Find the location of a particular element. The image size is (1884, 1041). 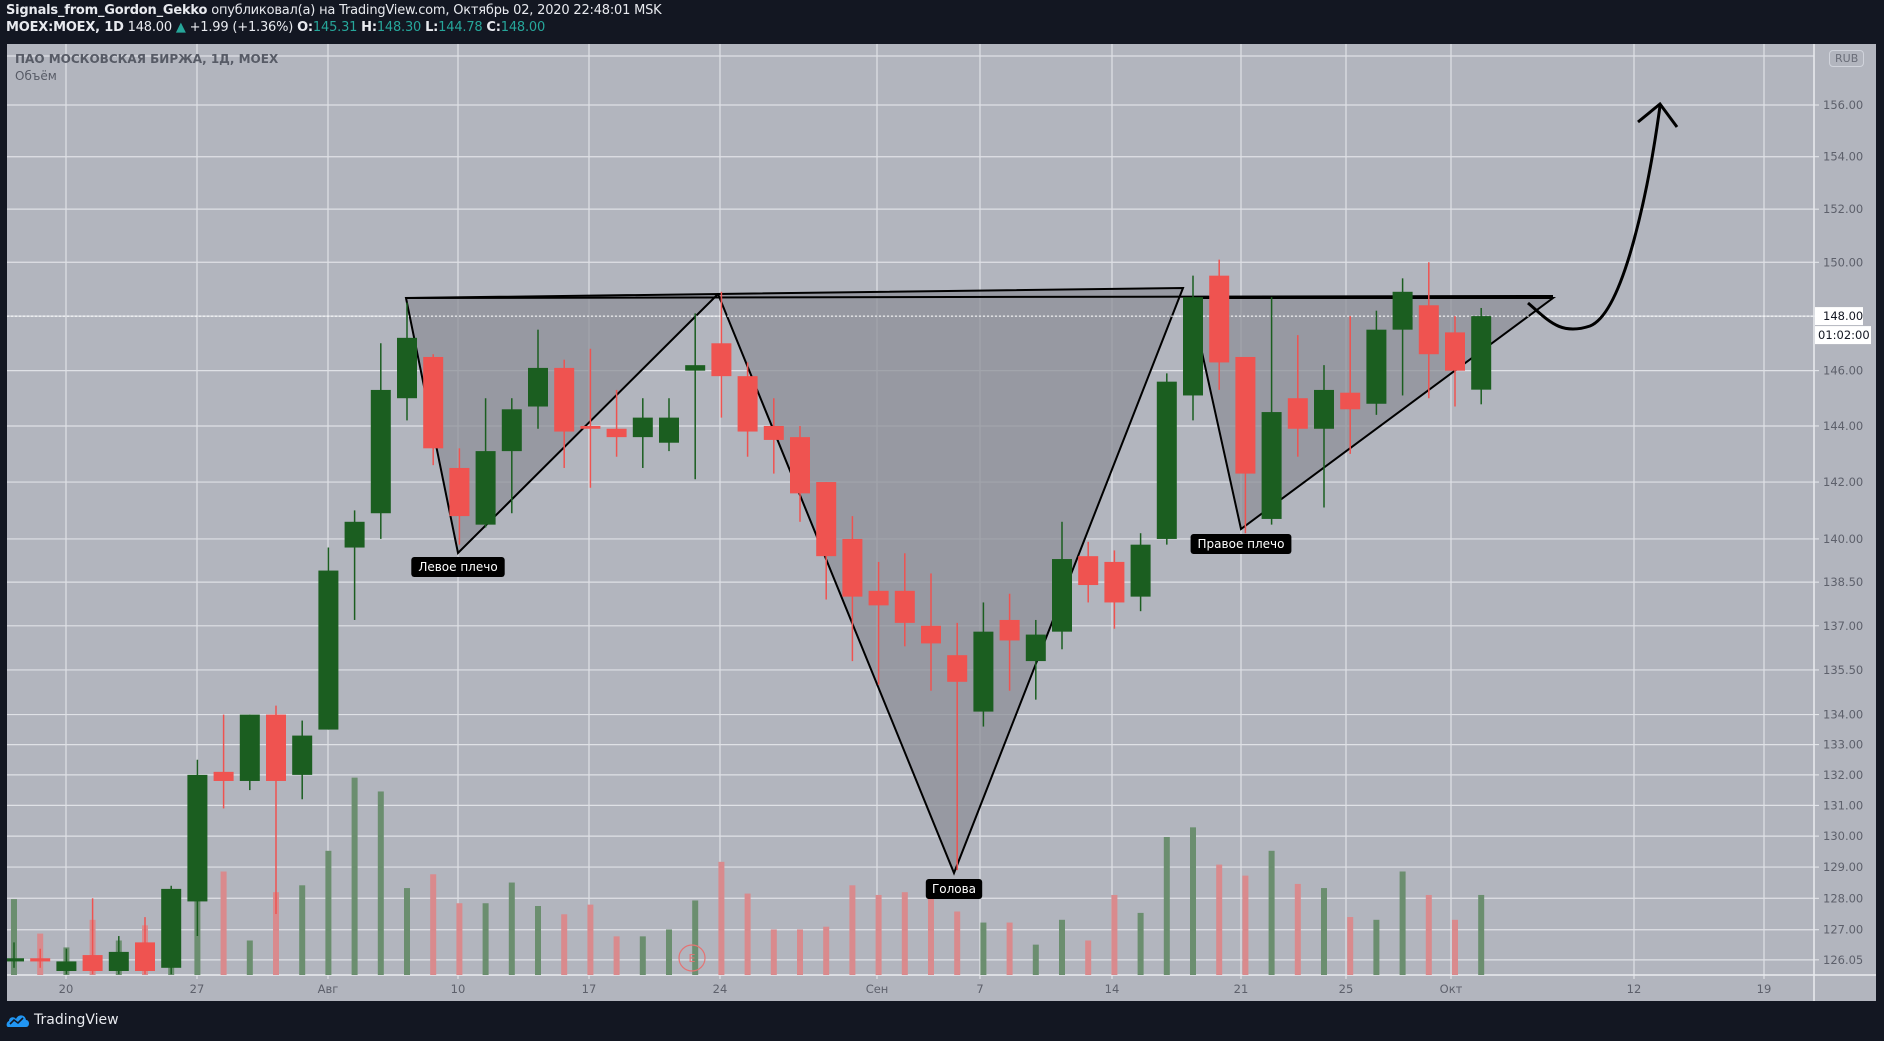

neckline is located at coordinates (979, 297).